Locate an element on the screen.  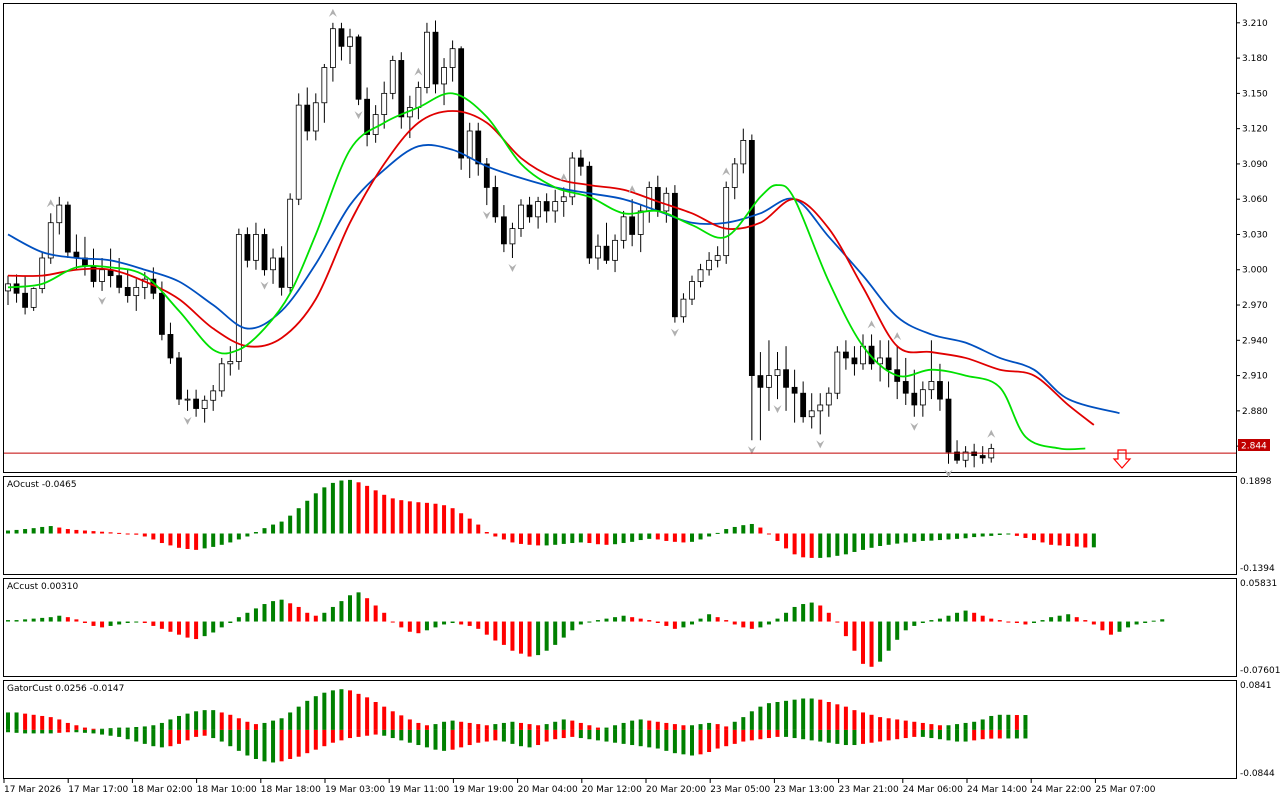
time-label: 19 Mar 11:00 is located at coordinates (419, 790).